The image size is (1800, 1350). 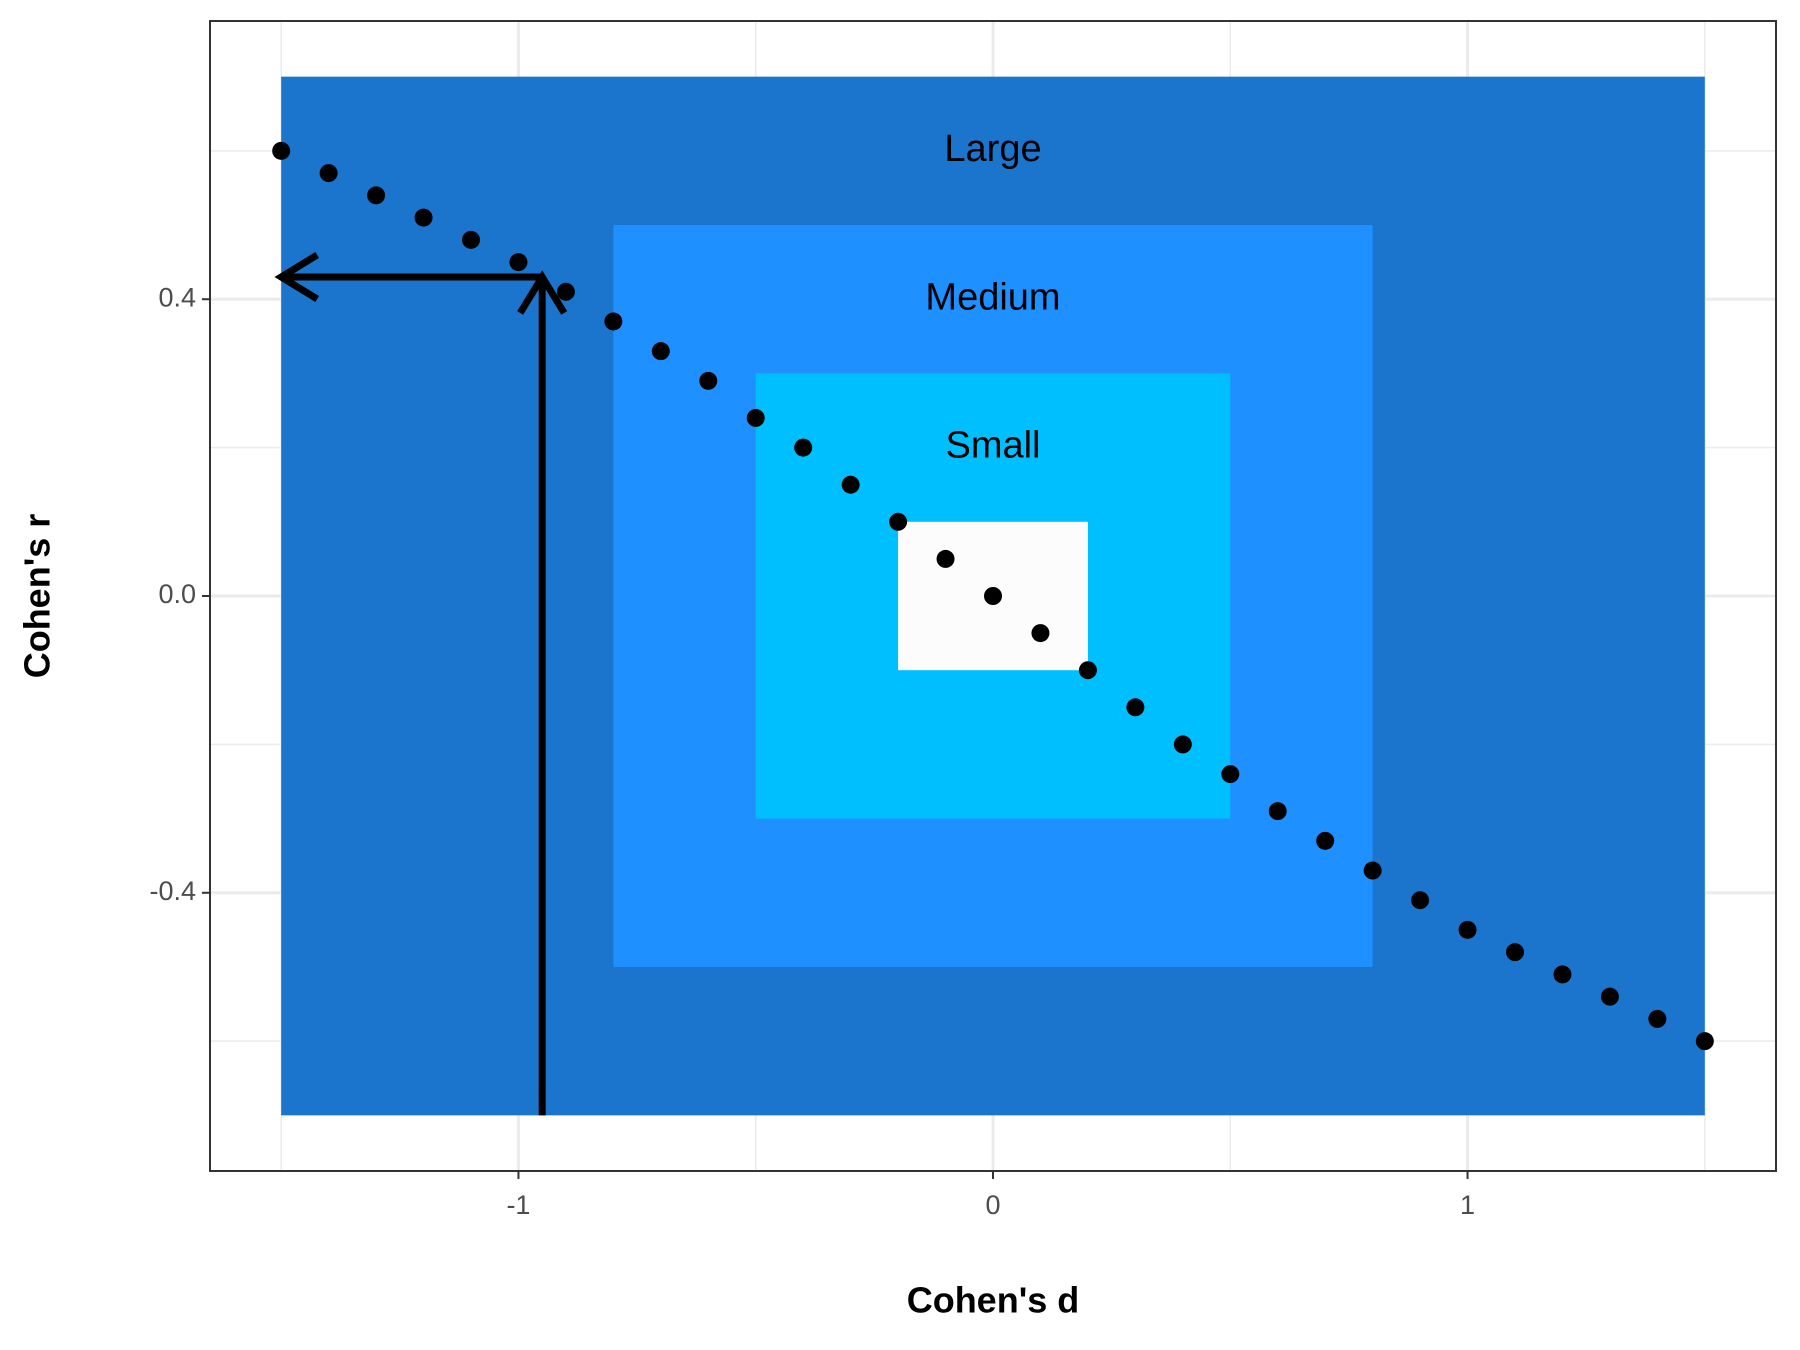 What do you see at coordinates (172, 891) in the screenshot?
I see `y-tick-label: -0.4` at bounding box center [172, 891].